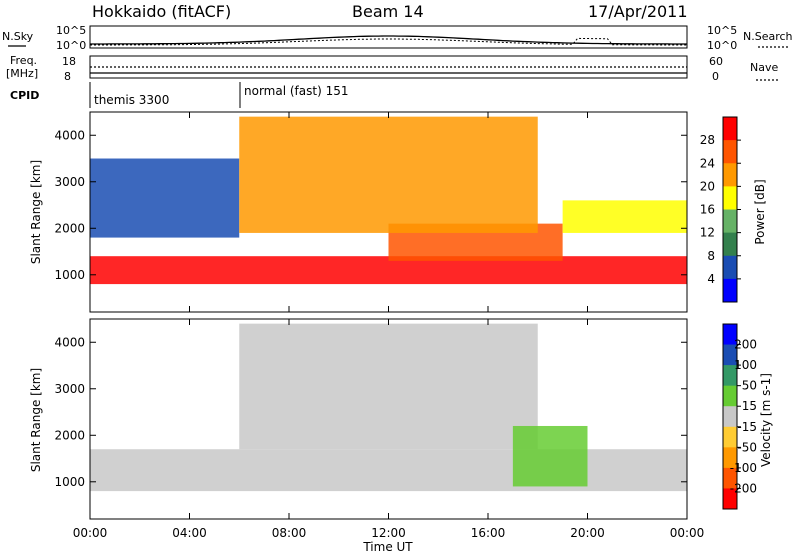  I want to click on power-colorbar-label-0: 4, so click(711, 279).